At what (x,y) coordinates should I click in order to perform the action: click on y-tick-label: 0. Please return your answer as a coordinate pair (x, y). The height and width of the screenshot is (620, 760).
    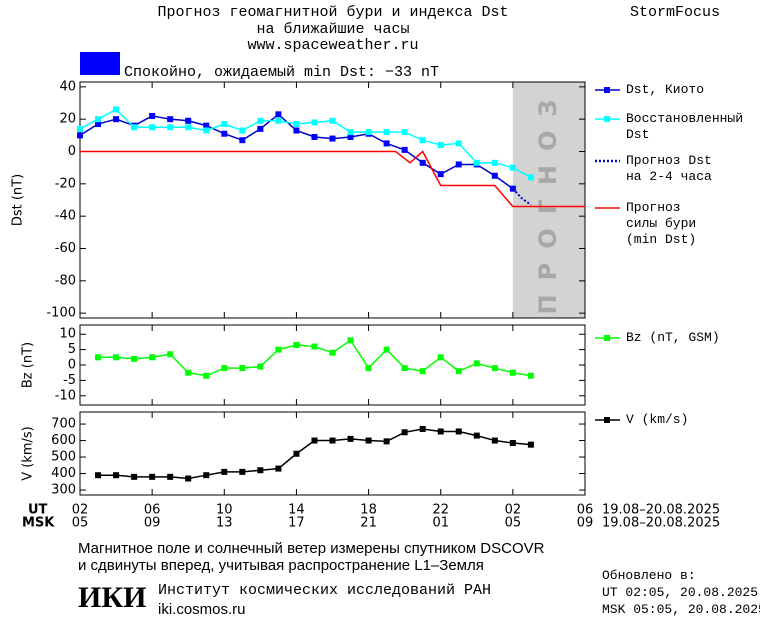
    Looking at the image, I should click on (72, 151).